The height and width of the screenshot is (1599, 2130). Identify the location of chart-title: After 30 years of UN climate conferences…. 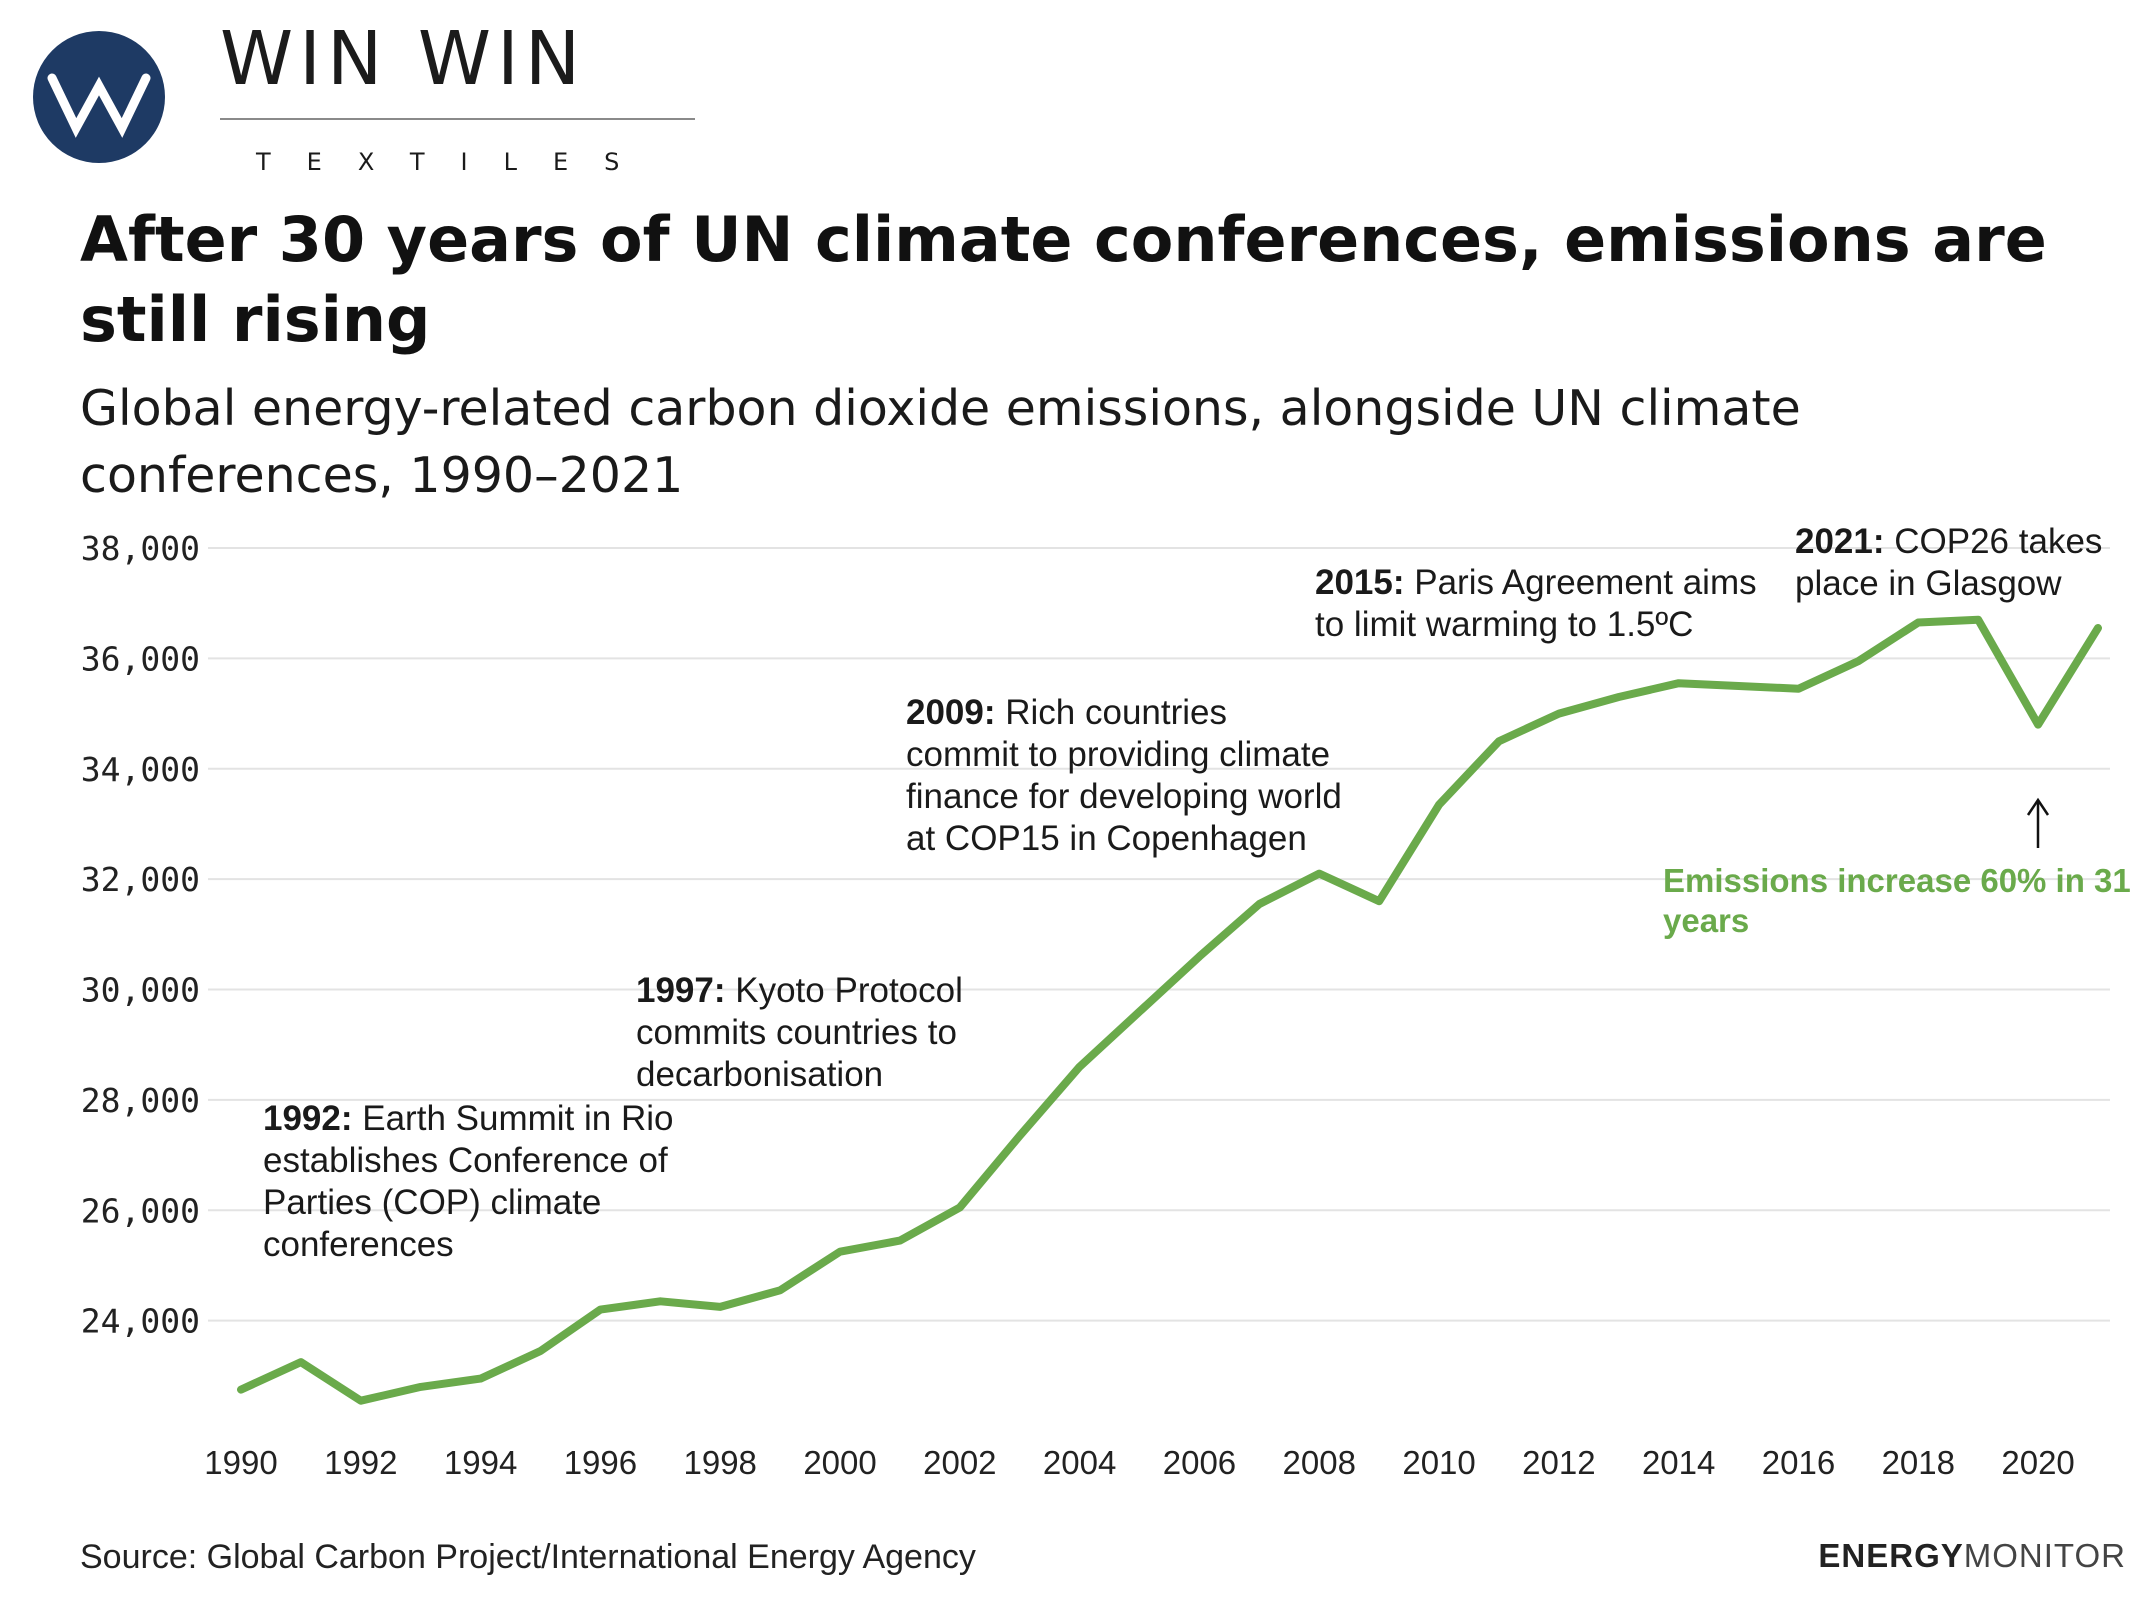
(1063, 279).